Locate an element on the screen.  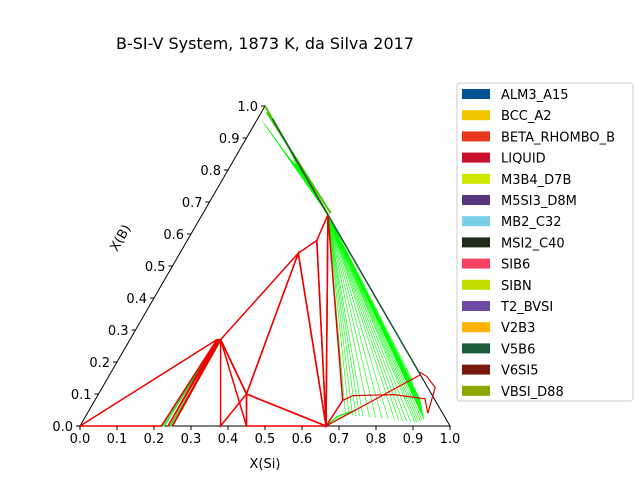
x-tick-label: 0.6 is located at coordinates (302, 439).